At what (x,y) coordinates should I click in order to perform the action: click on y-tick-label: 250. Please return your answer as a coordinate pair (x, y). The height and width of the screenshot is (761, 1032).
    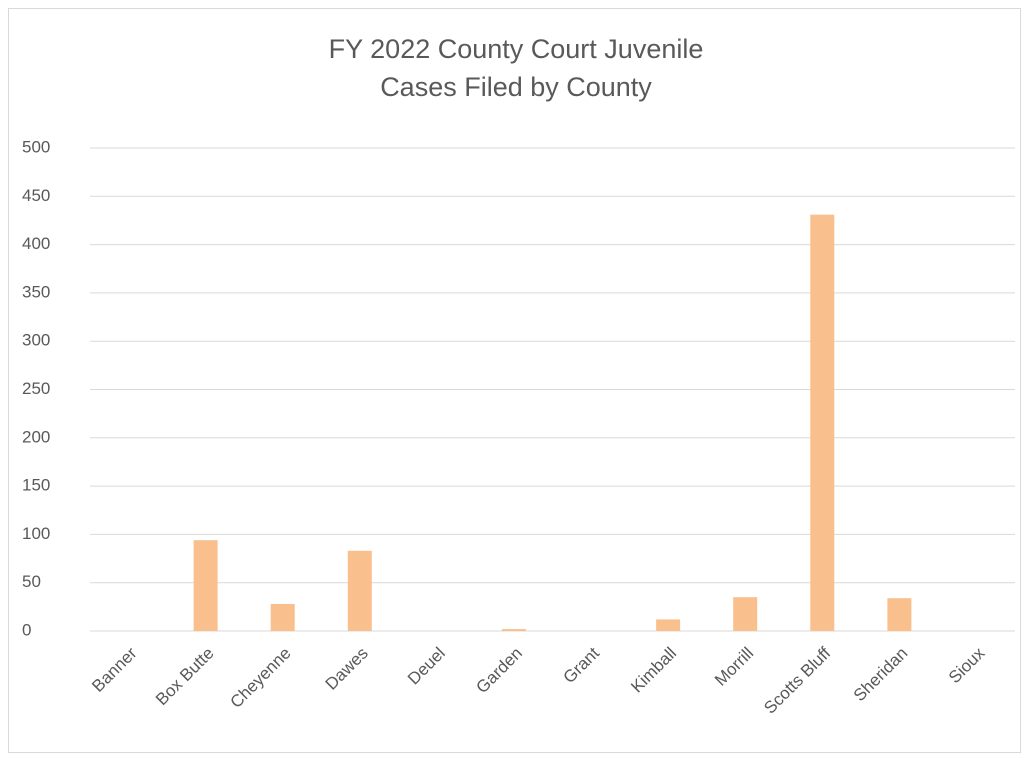
    Looking at the image, I should click on (36, 388).